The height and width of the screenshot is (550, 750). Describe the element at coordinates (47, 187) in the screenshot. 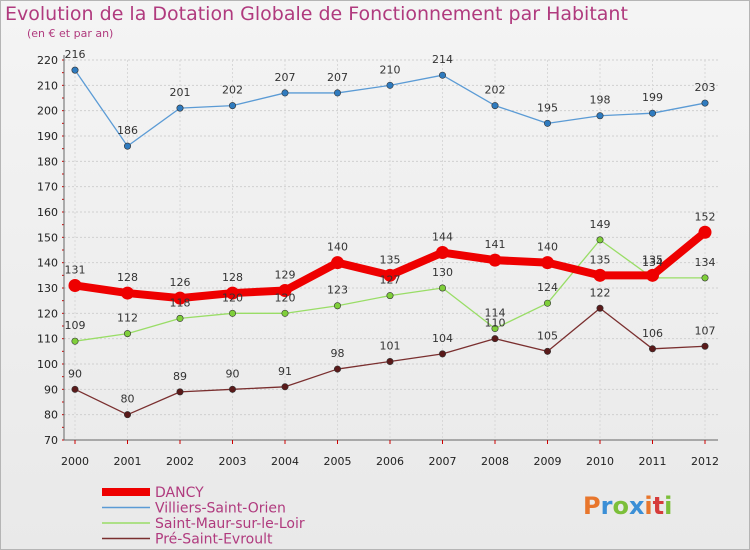

I see `y-tick-label: 170` at that location.